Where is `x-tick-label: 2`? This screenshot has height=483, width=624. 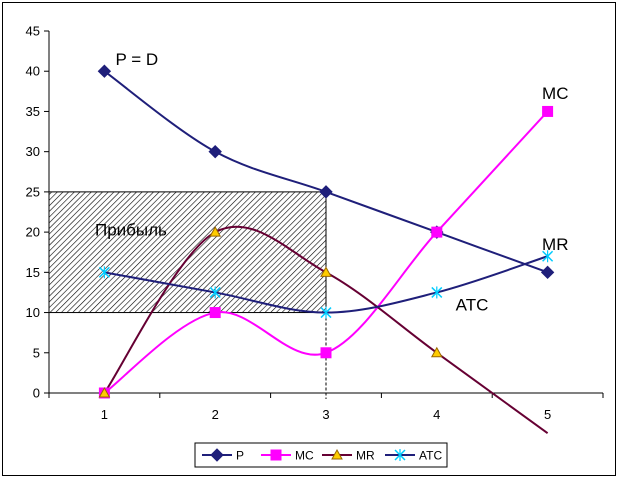
x-tick-label: 2 is located at coordinates (215, 414).